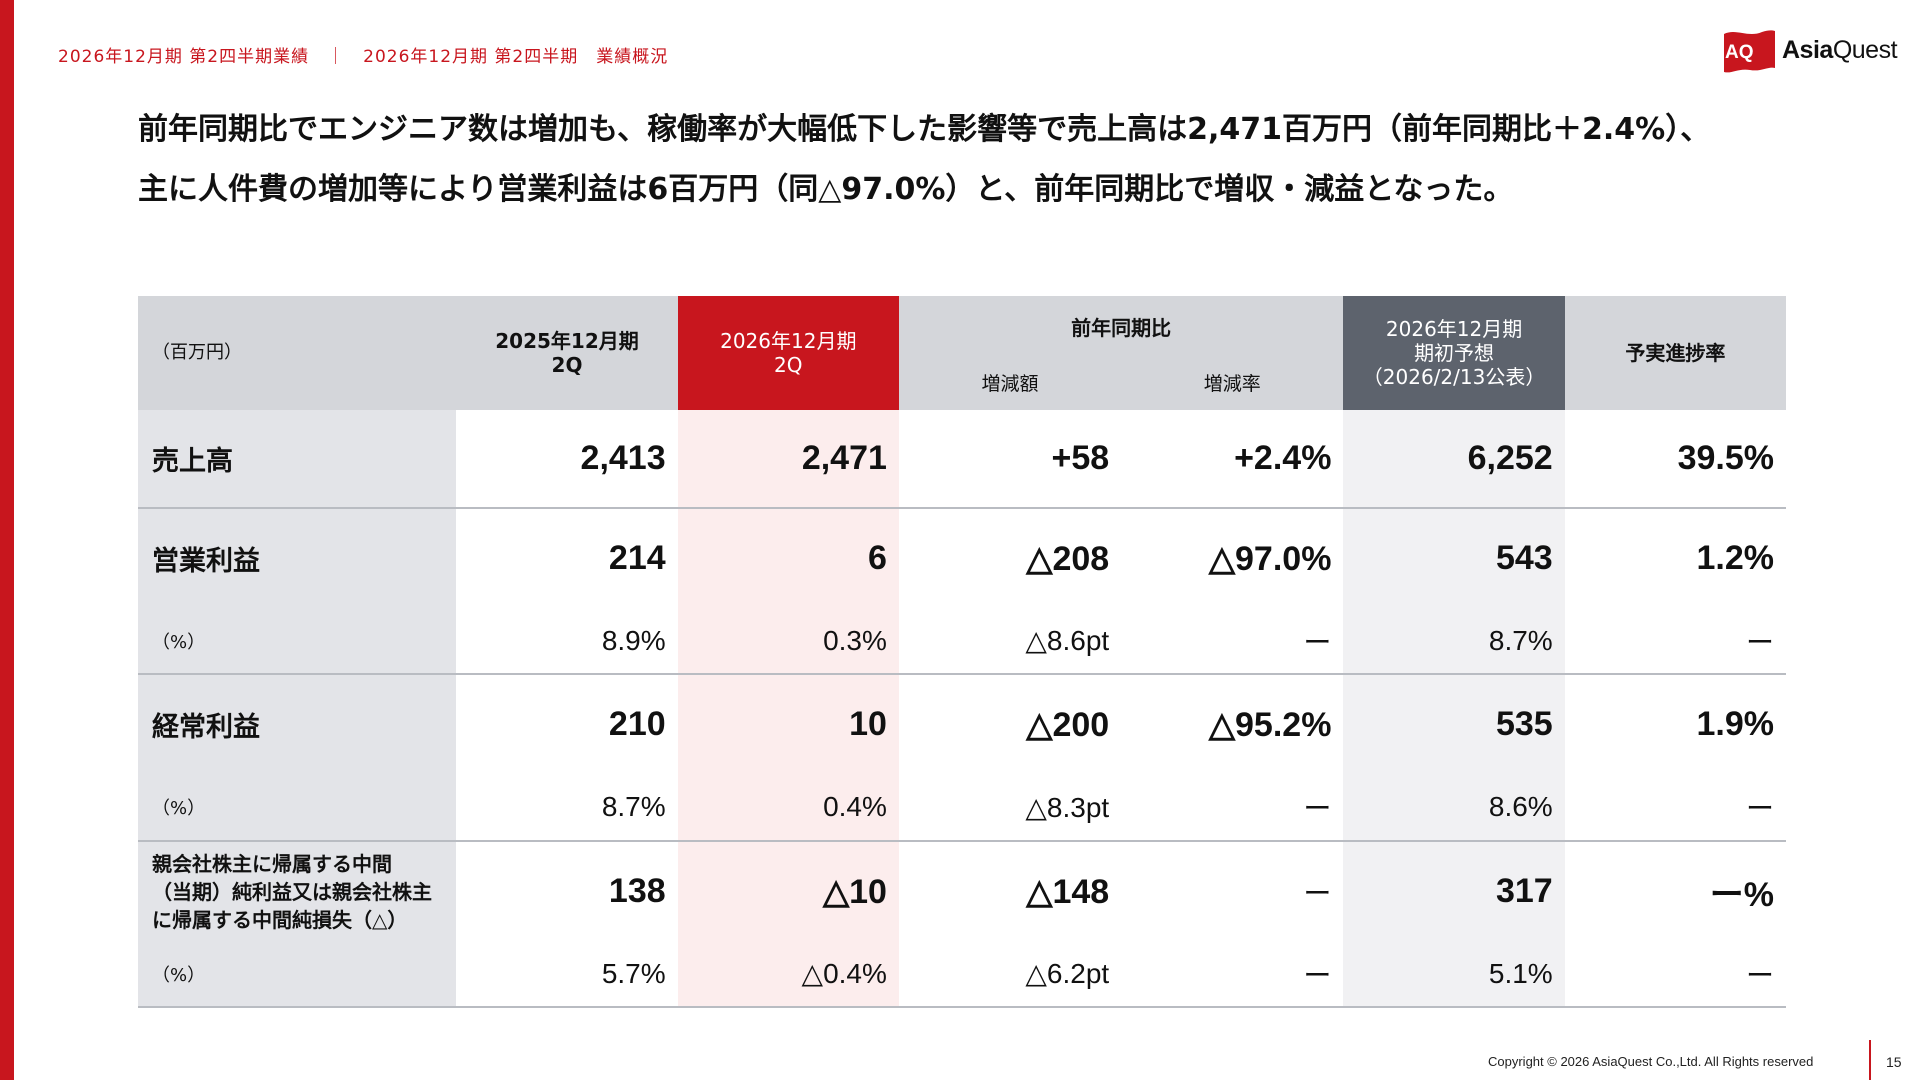  Describe the element at coordinates (567, 641) in the screenshot. I see `cell-prev: 8.9%` at that location.